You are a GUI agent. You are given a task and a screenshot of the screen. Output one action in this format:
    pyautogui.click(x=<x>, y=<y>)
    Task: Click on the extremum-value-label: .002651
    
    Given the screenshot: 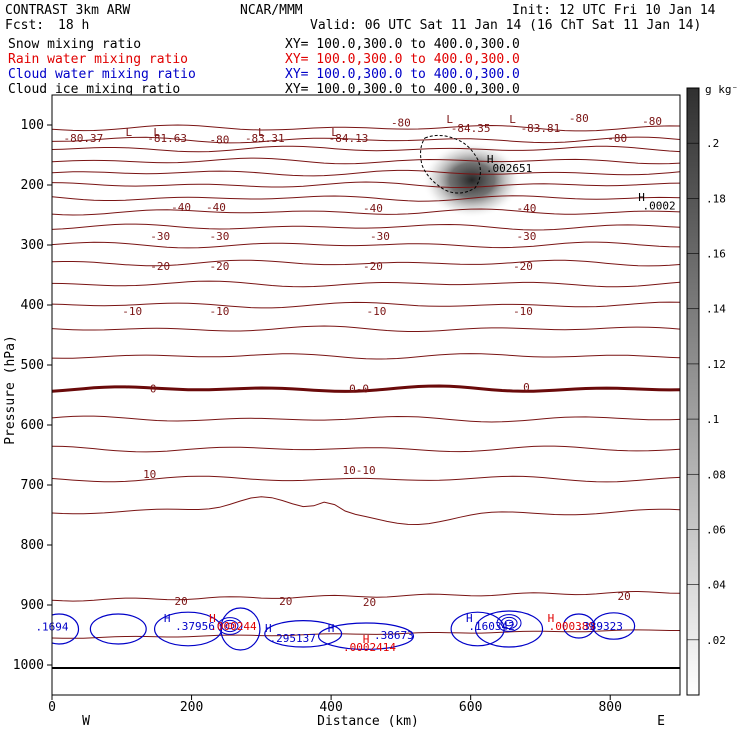 What is the action you would take?
    pyautogui.click(x=509, y=168)
    